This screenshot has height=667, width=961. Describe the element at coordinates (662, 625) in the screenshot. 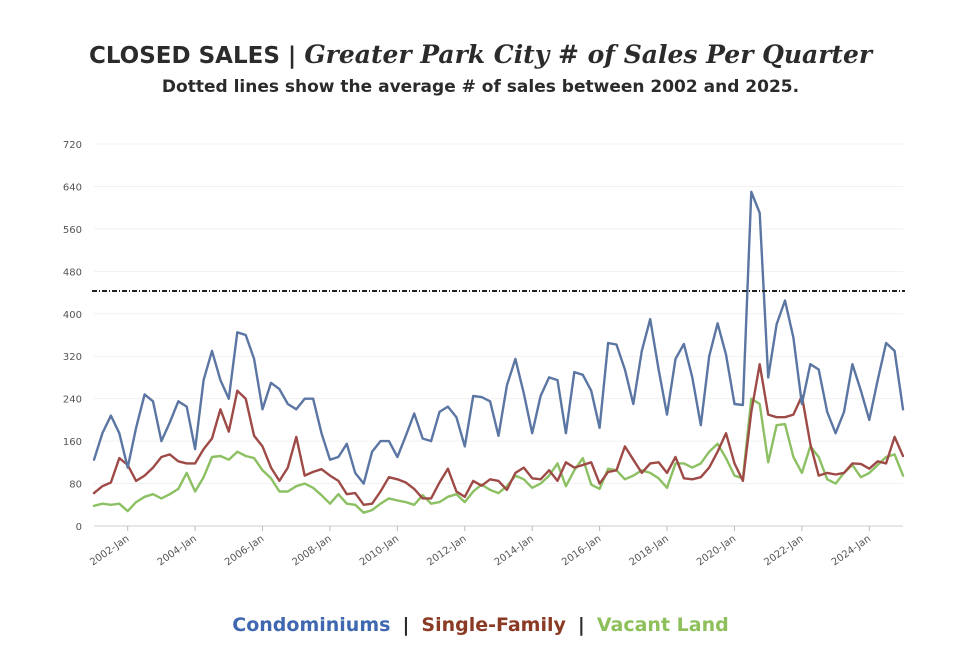

I see `legend-vacant-land: Vacant Land` at that location.